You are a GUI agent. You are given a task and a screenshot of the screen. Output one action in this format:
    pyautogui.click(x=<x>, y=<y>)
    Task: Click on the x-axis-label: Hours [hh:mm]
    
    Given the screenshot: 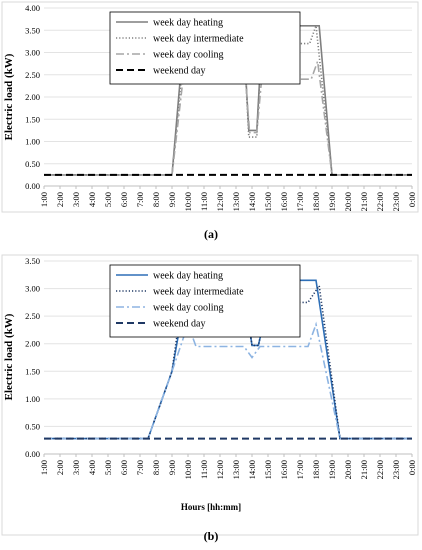 What is the action you would take?
    pyautogui.click(x=211, y=507)
    